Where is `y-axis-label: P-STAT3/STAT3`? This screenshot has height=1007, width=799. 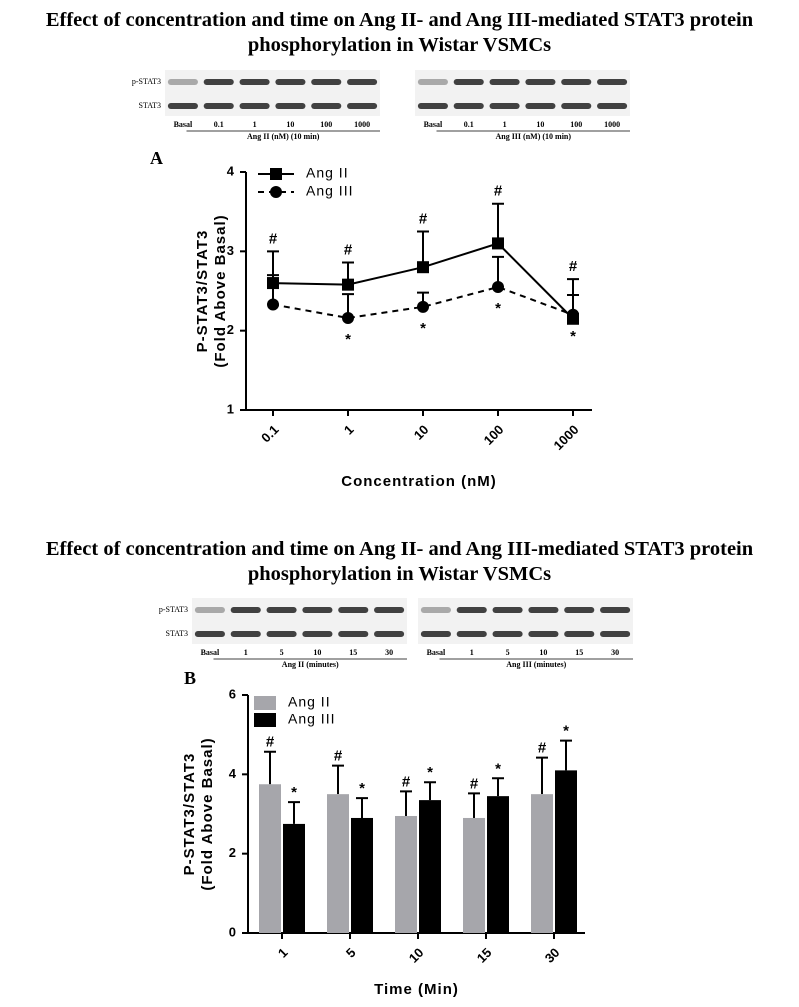 y-axis-label: P-STAT3/STAT3 is located at coordinates (202, 291).